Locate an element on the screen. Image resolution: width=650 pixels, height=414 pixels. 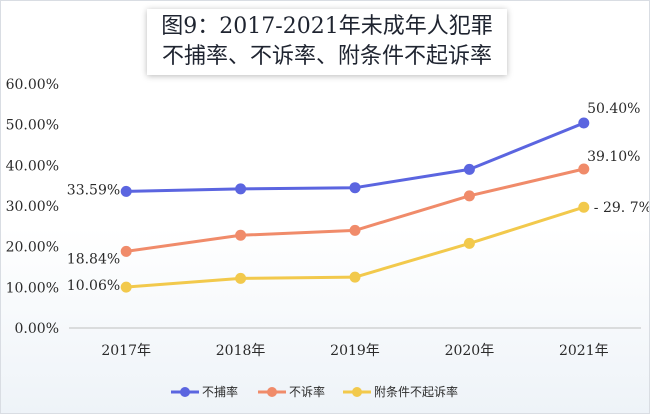
y-tick-label: 50.00% is located at coordinates (32, 126).